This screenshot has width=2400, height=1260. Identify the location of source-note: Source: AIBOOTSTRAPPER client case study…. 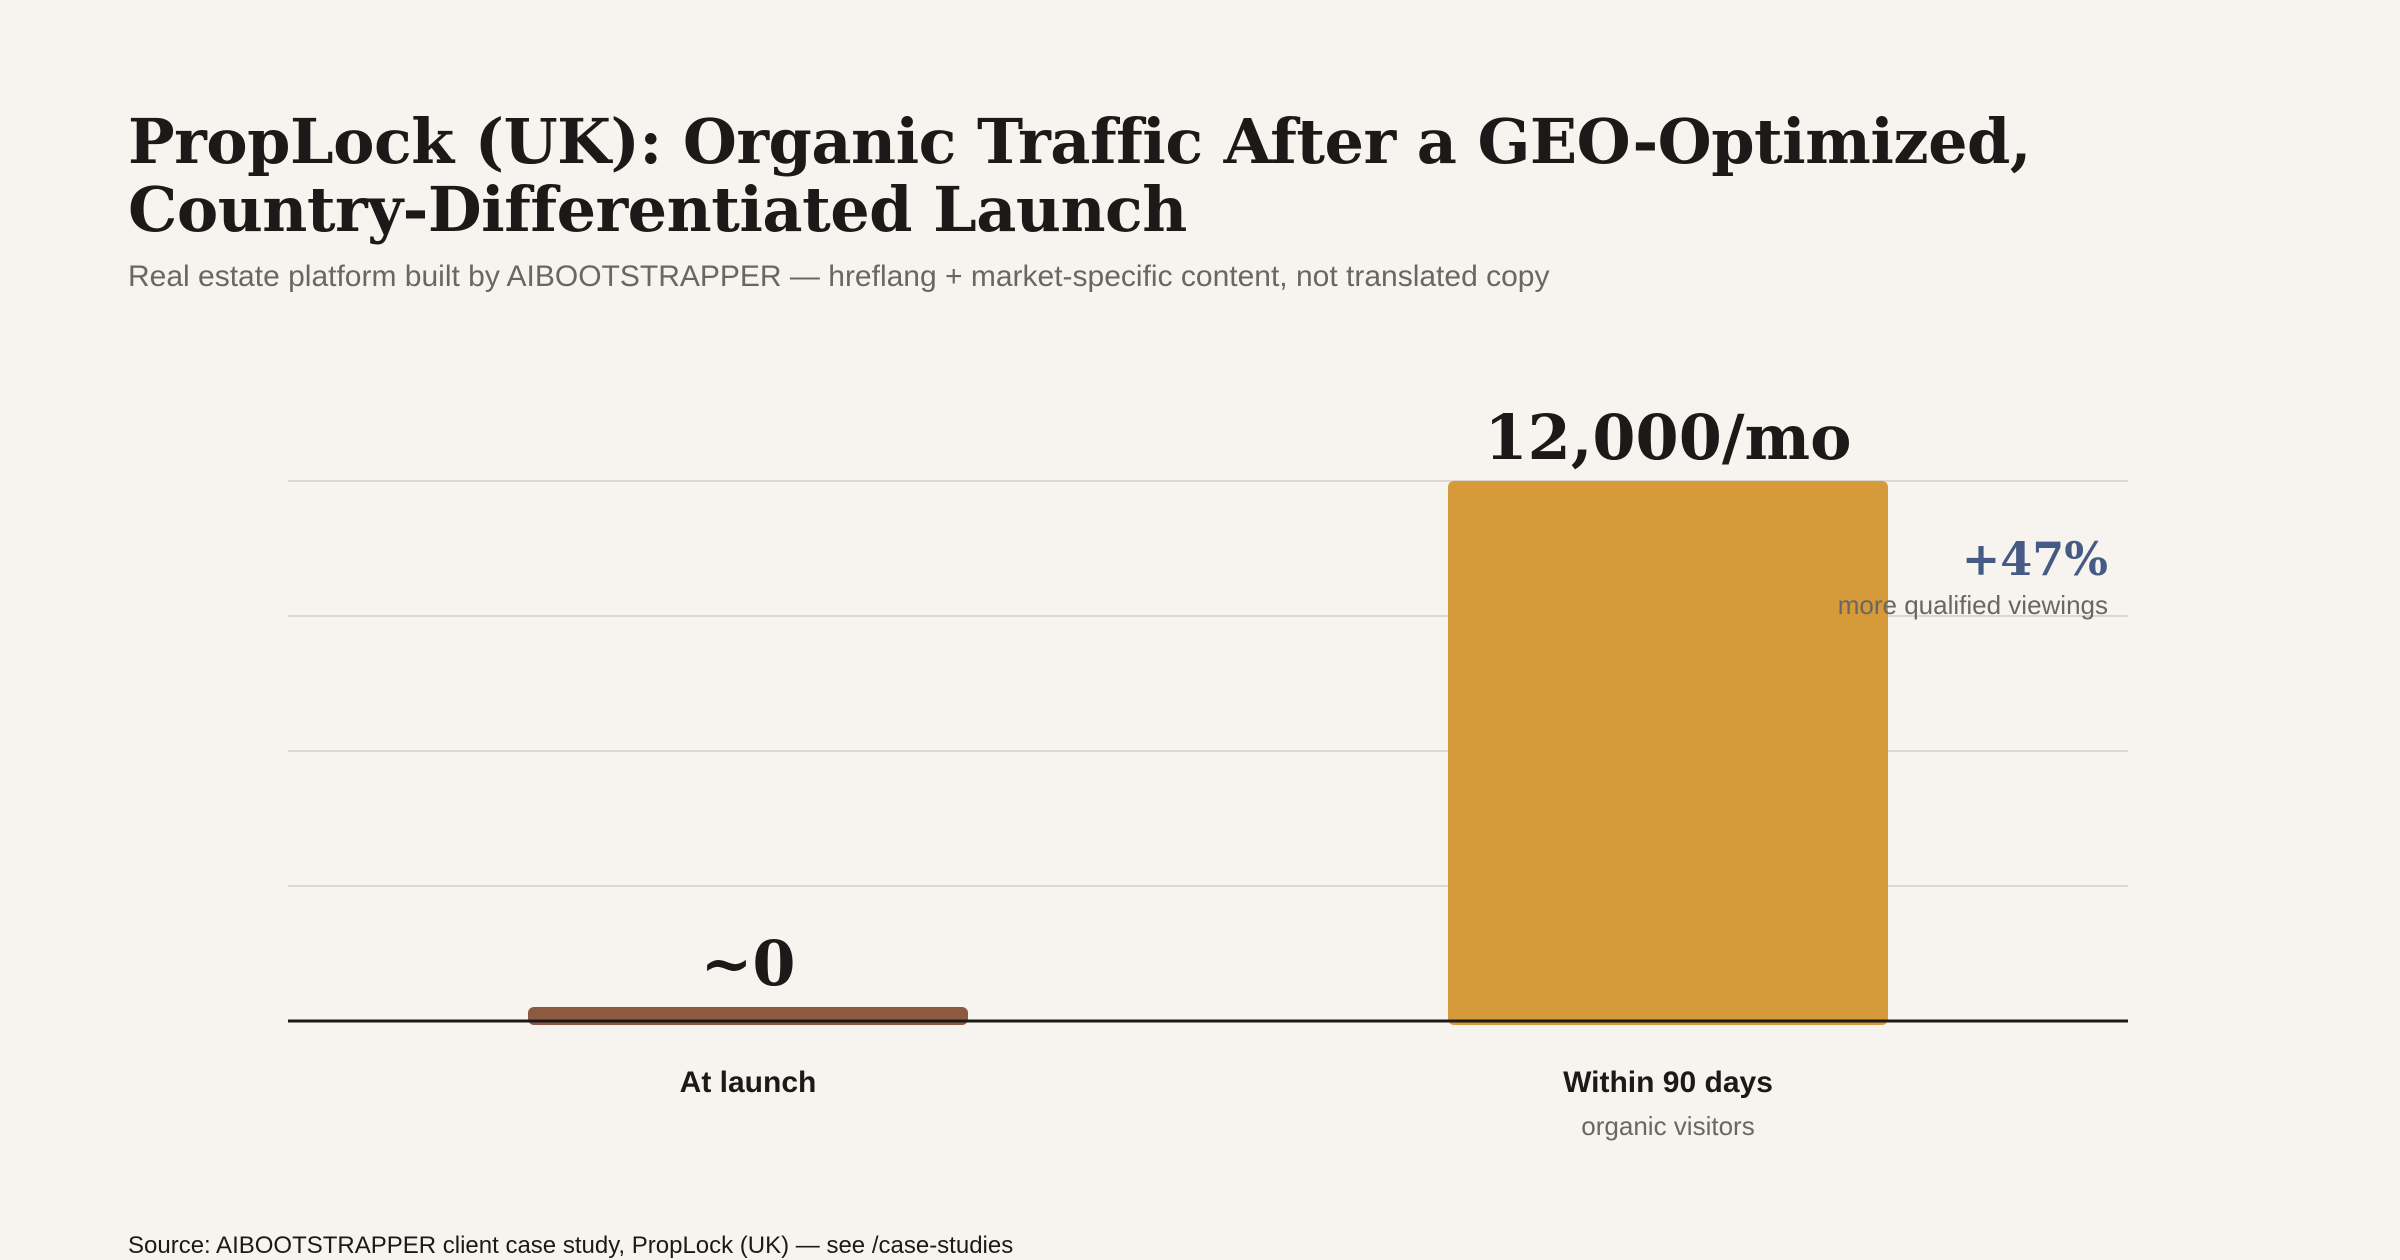
(571, 1245).